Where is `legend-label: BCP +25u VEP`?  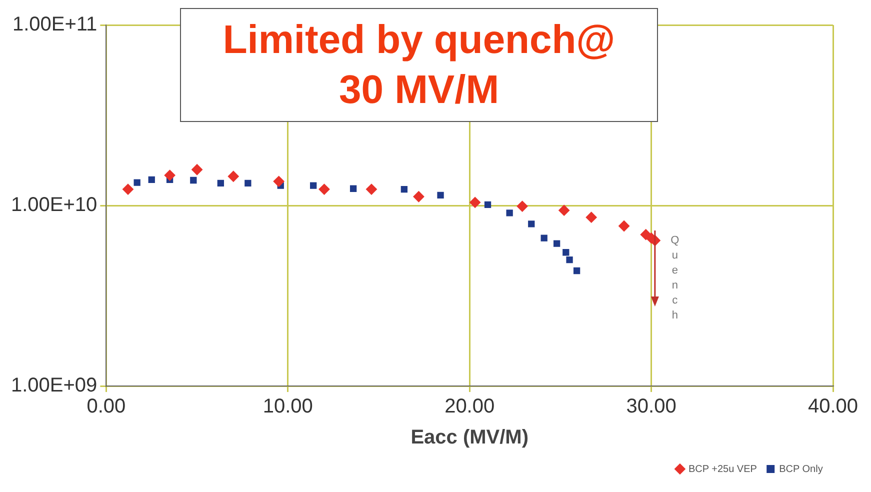
legend-label: BCP +25u VEP is located at coordinates (723, 469).